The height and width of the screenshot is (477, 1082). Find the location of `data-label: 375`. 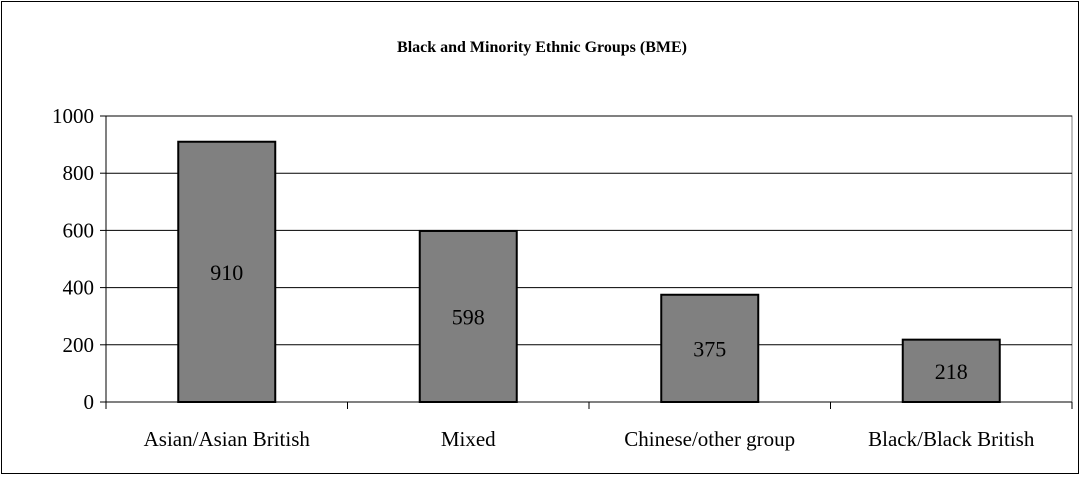

data-label: 375 is located at coordinates (709, 348).